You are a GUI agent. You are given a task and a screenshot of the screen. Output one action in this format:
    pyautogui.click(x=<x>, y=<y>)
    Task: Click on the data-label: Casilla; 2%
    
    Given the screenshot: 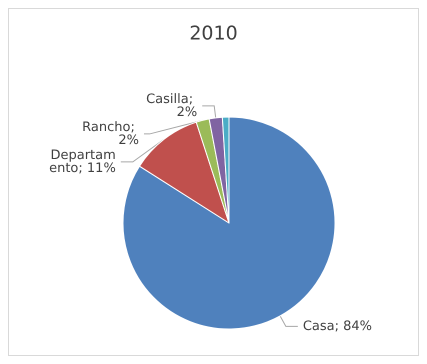 What is the action you would take?
    pyautogui.click(x=172, y=106)
    